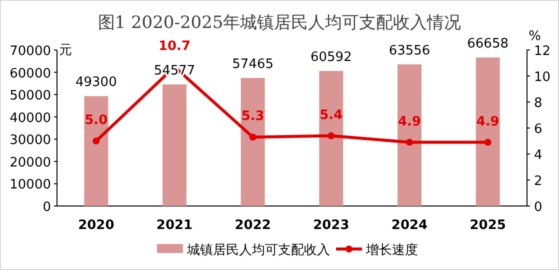  Describe the element at coordinates (30, 140) in the screenshot. I see `y-tick-label: 30000` at that location.